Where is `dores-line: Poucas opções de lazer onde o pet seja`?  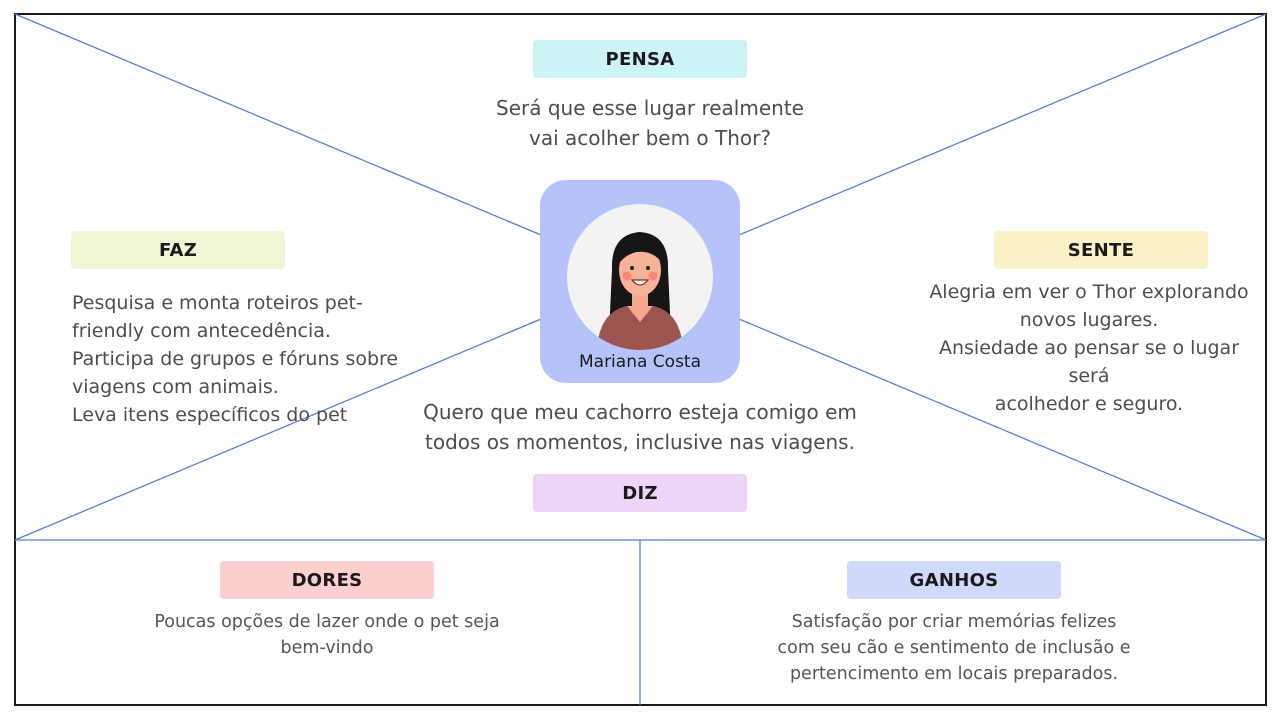
dores-line: Poucas opções de lazer onde o pet seja is located at coordinates (327, 622).